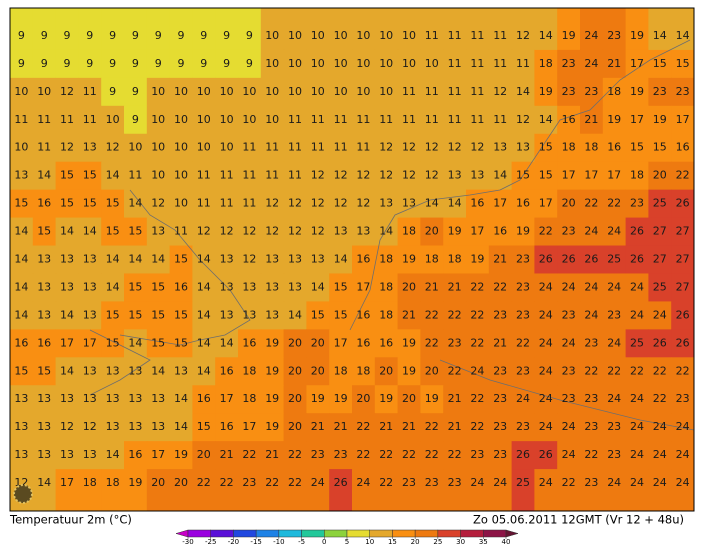  What do you see at coordinates (278, 542) in the screenshot?
I see `legend-label: -10` at bounding box center [278, 542].